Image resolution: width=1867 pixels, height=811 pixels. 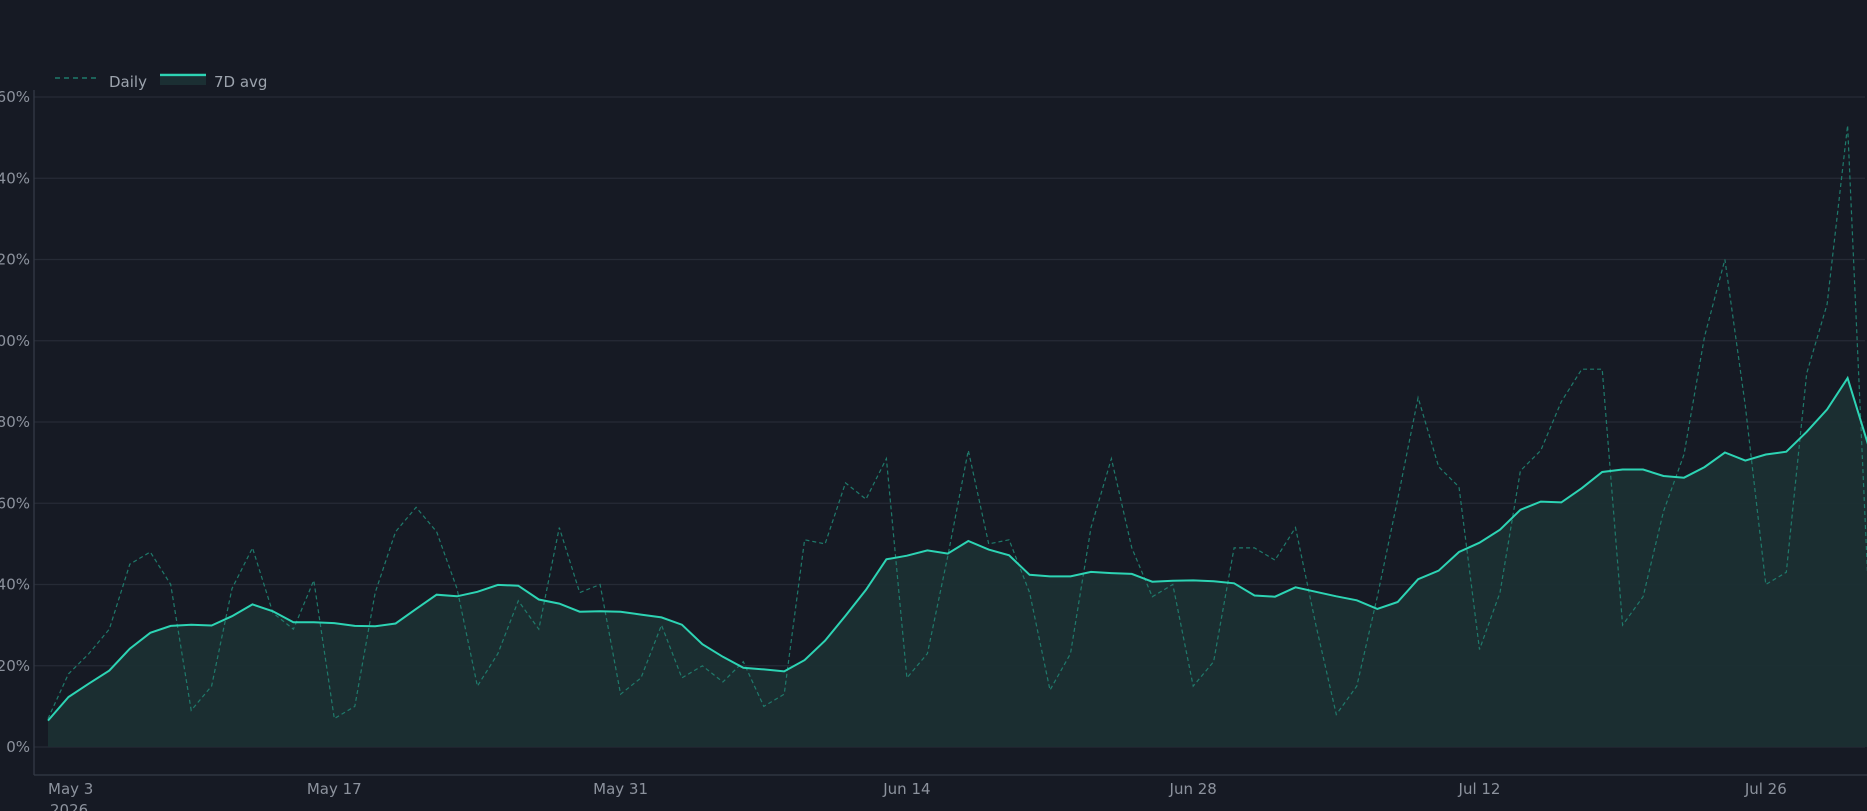 What do you see at coordinates (1765, 789) in the screenshot?
I see `x-tick-label: Jul 26` at bounding box center [1765, 789].